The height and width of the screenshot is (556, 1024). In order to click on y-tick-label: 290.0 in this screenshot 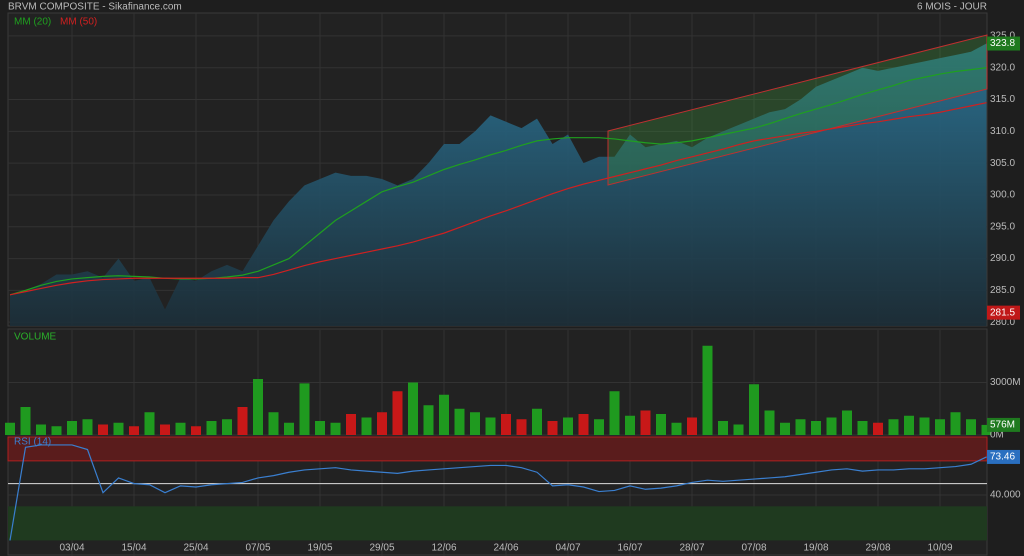, I will do `click(1002, 258)`.